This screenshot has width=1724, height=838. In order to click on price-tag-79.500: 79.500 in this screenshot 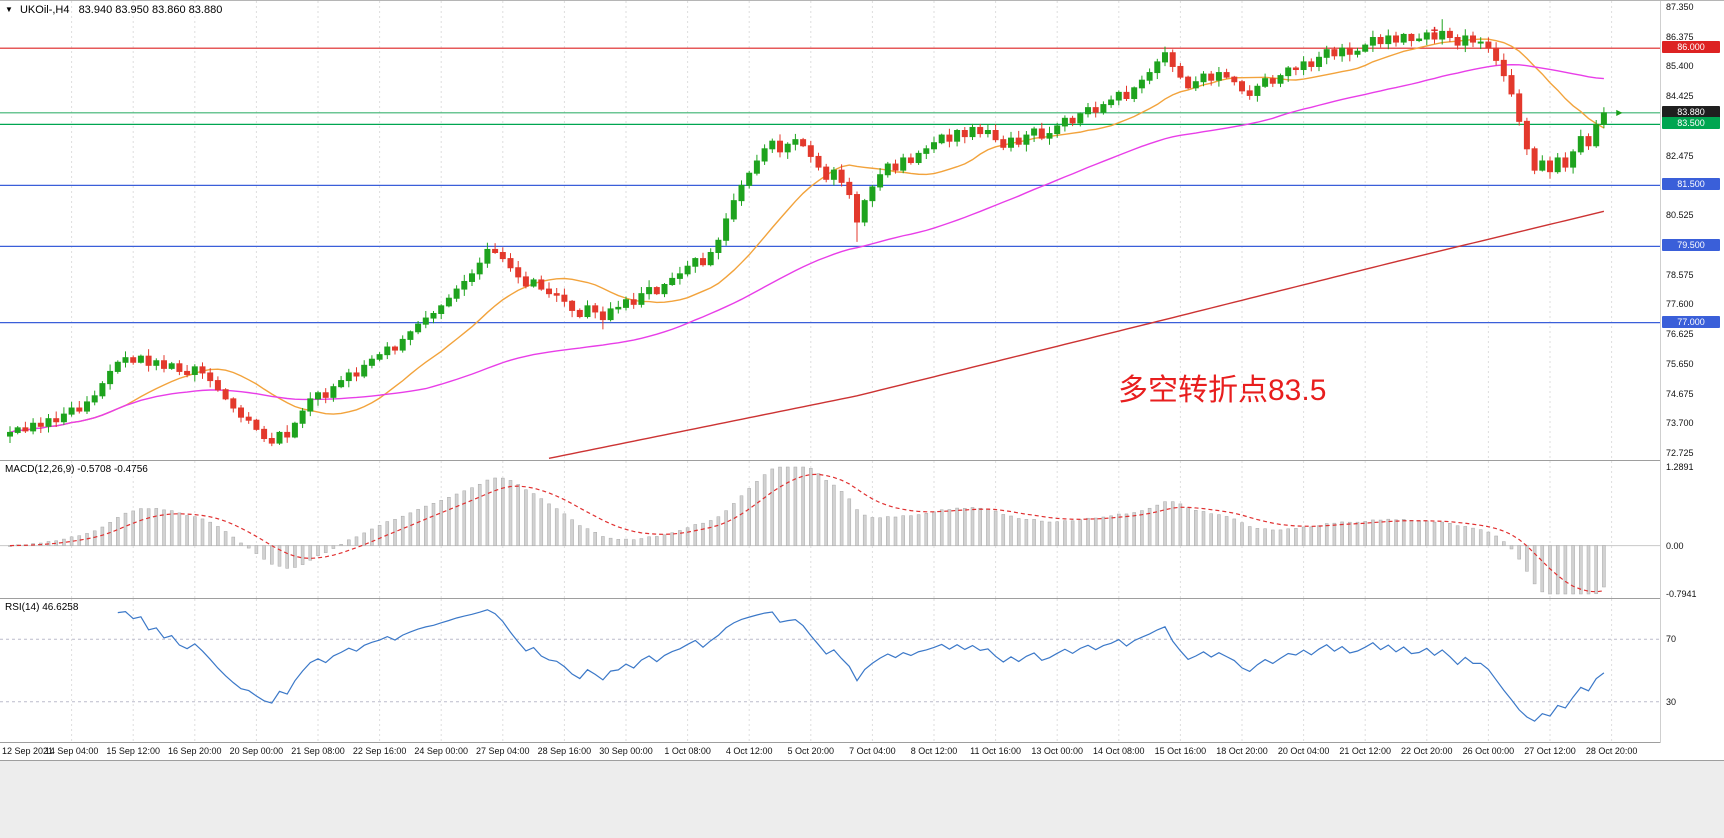, I will do `click(1691, 245)`.